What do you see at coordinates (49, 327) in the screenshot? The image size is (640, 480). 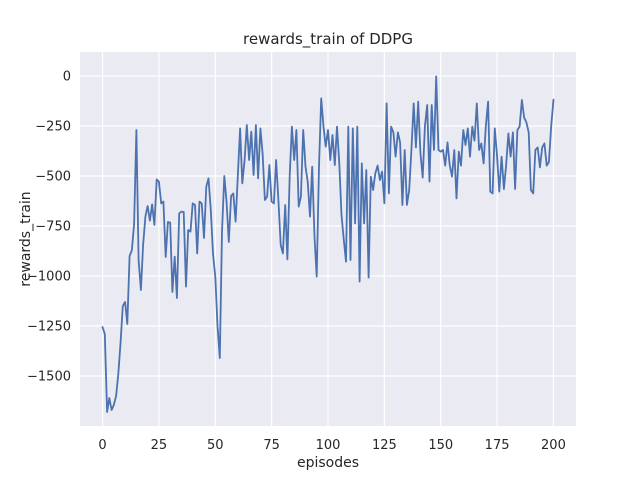 I see `y-tick-label: −1250` at bounding box center [49, 327].